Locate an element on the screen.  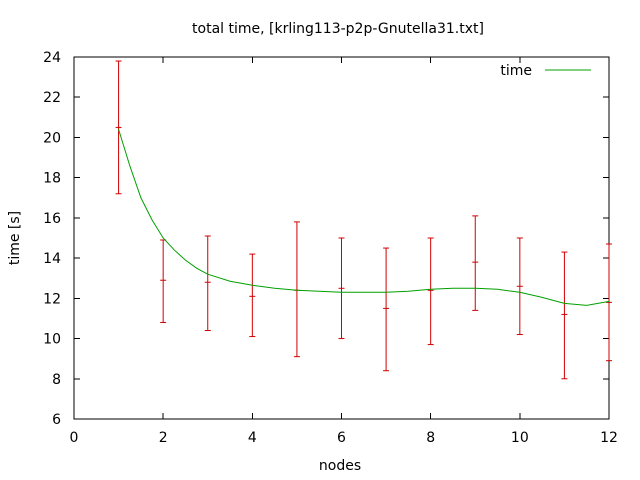
x-tick-label: 4 is located at coordinates (252, 438).